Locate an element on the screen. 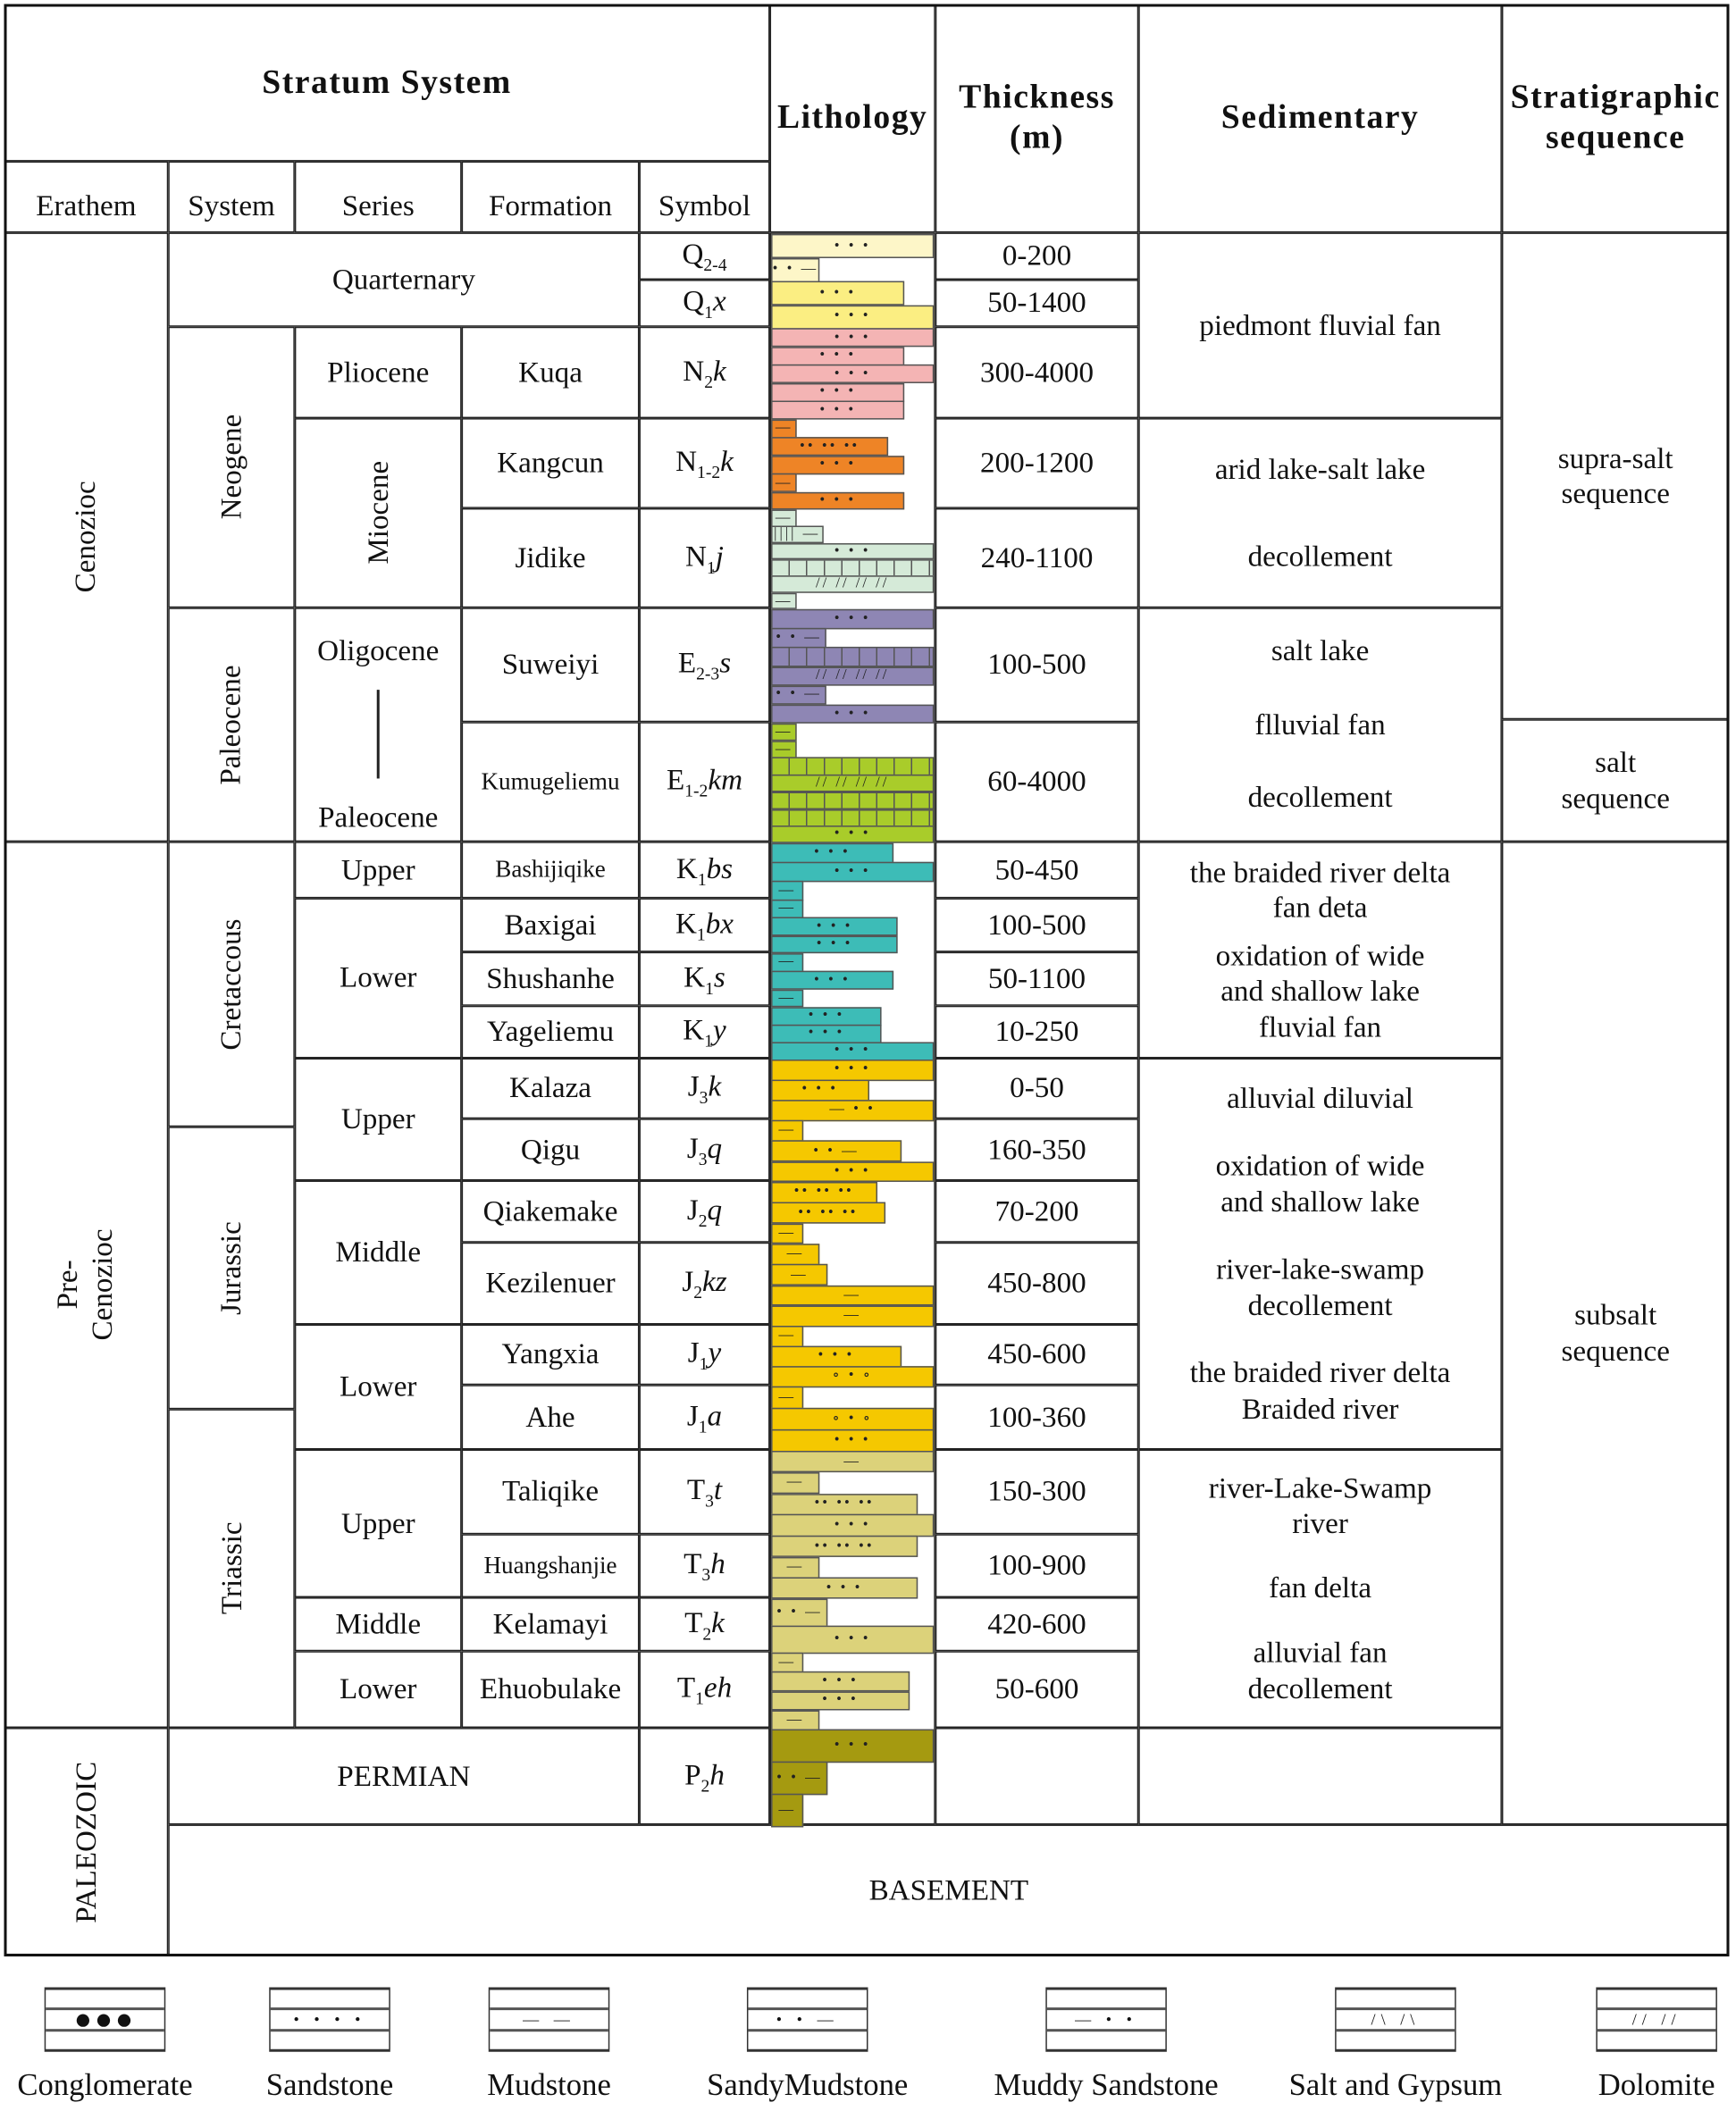 Image resolution: width=1736 pixels, height=2111 pixels. lithology-bed: // // // // is located at coordinates (853, 784).